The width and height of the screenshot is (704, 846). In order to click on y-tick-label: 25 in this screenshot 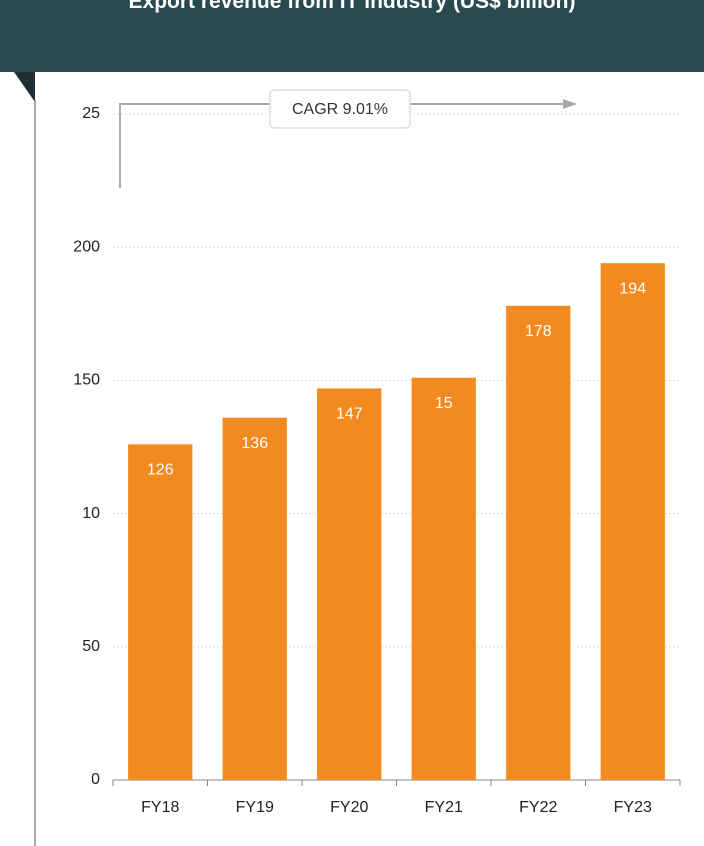, I will do `click(91, 113)`.